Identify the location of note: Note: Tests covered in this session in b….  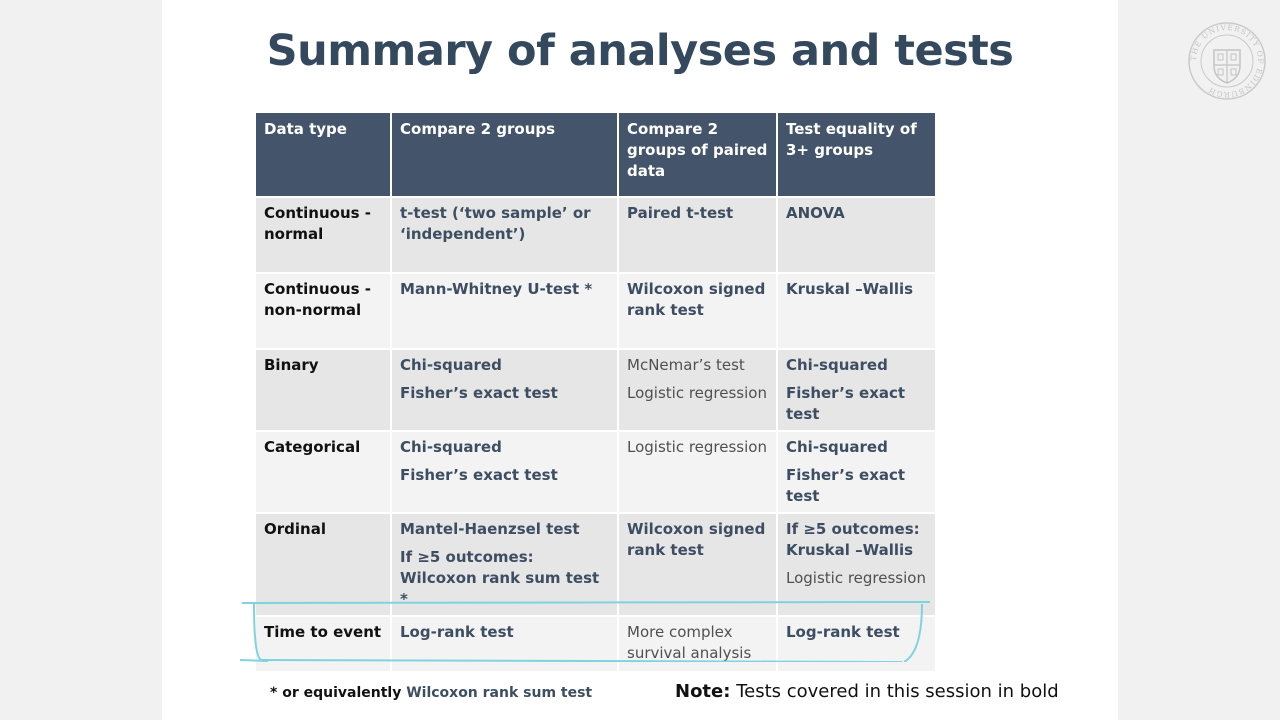
(867, 691).